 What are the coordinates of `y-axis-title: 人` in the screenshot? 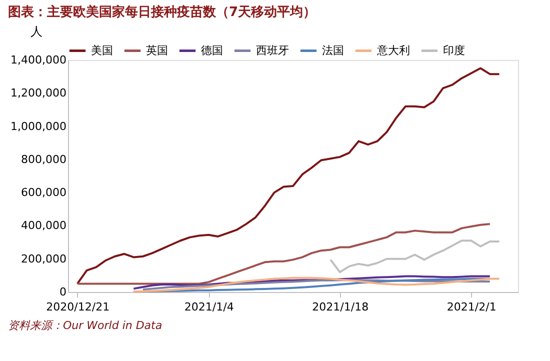 It's located at (36, 31).